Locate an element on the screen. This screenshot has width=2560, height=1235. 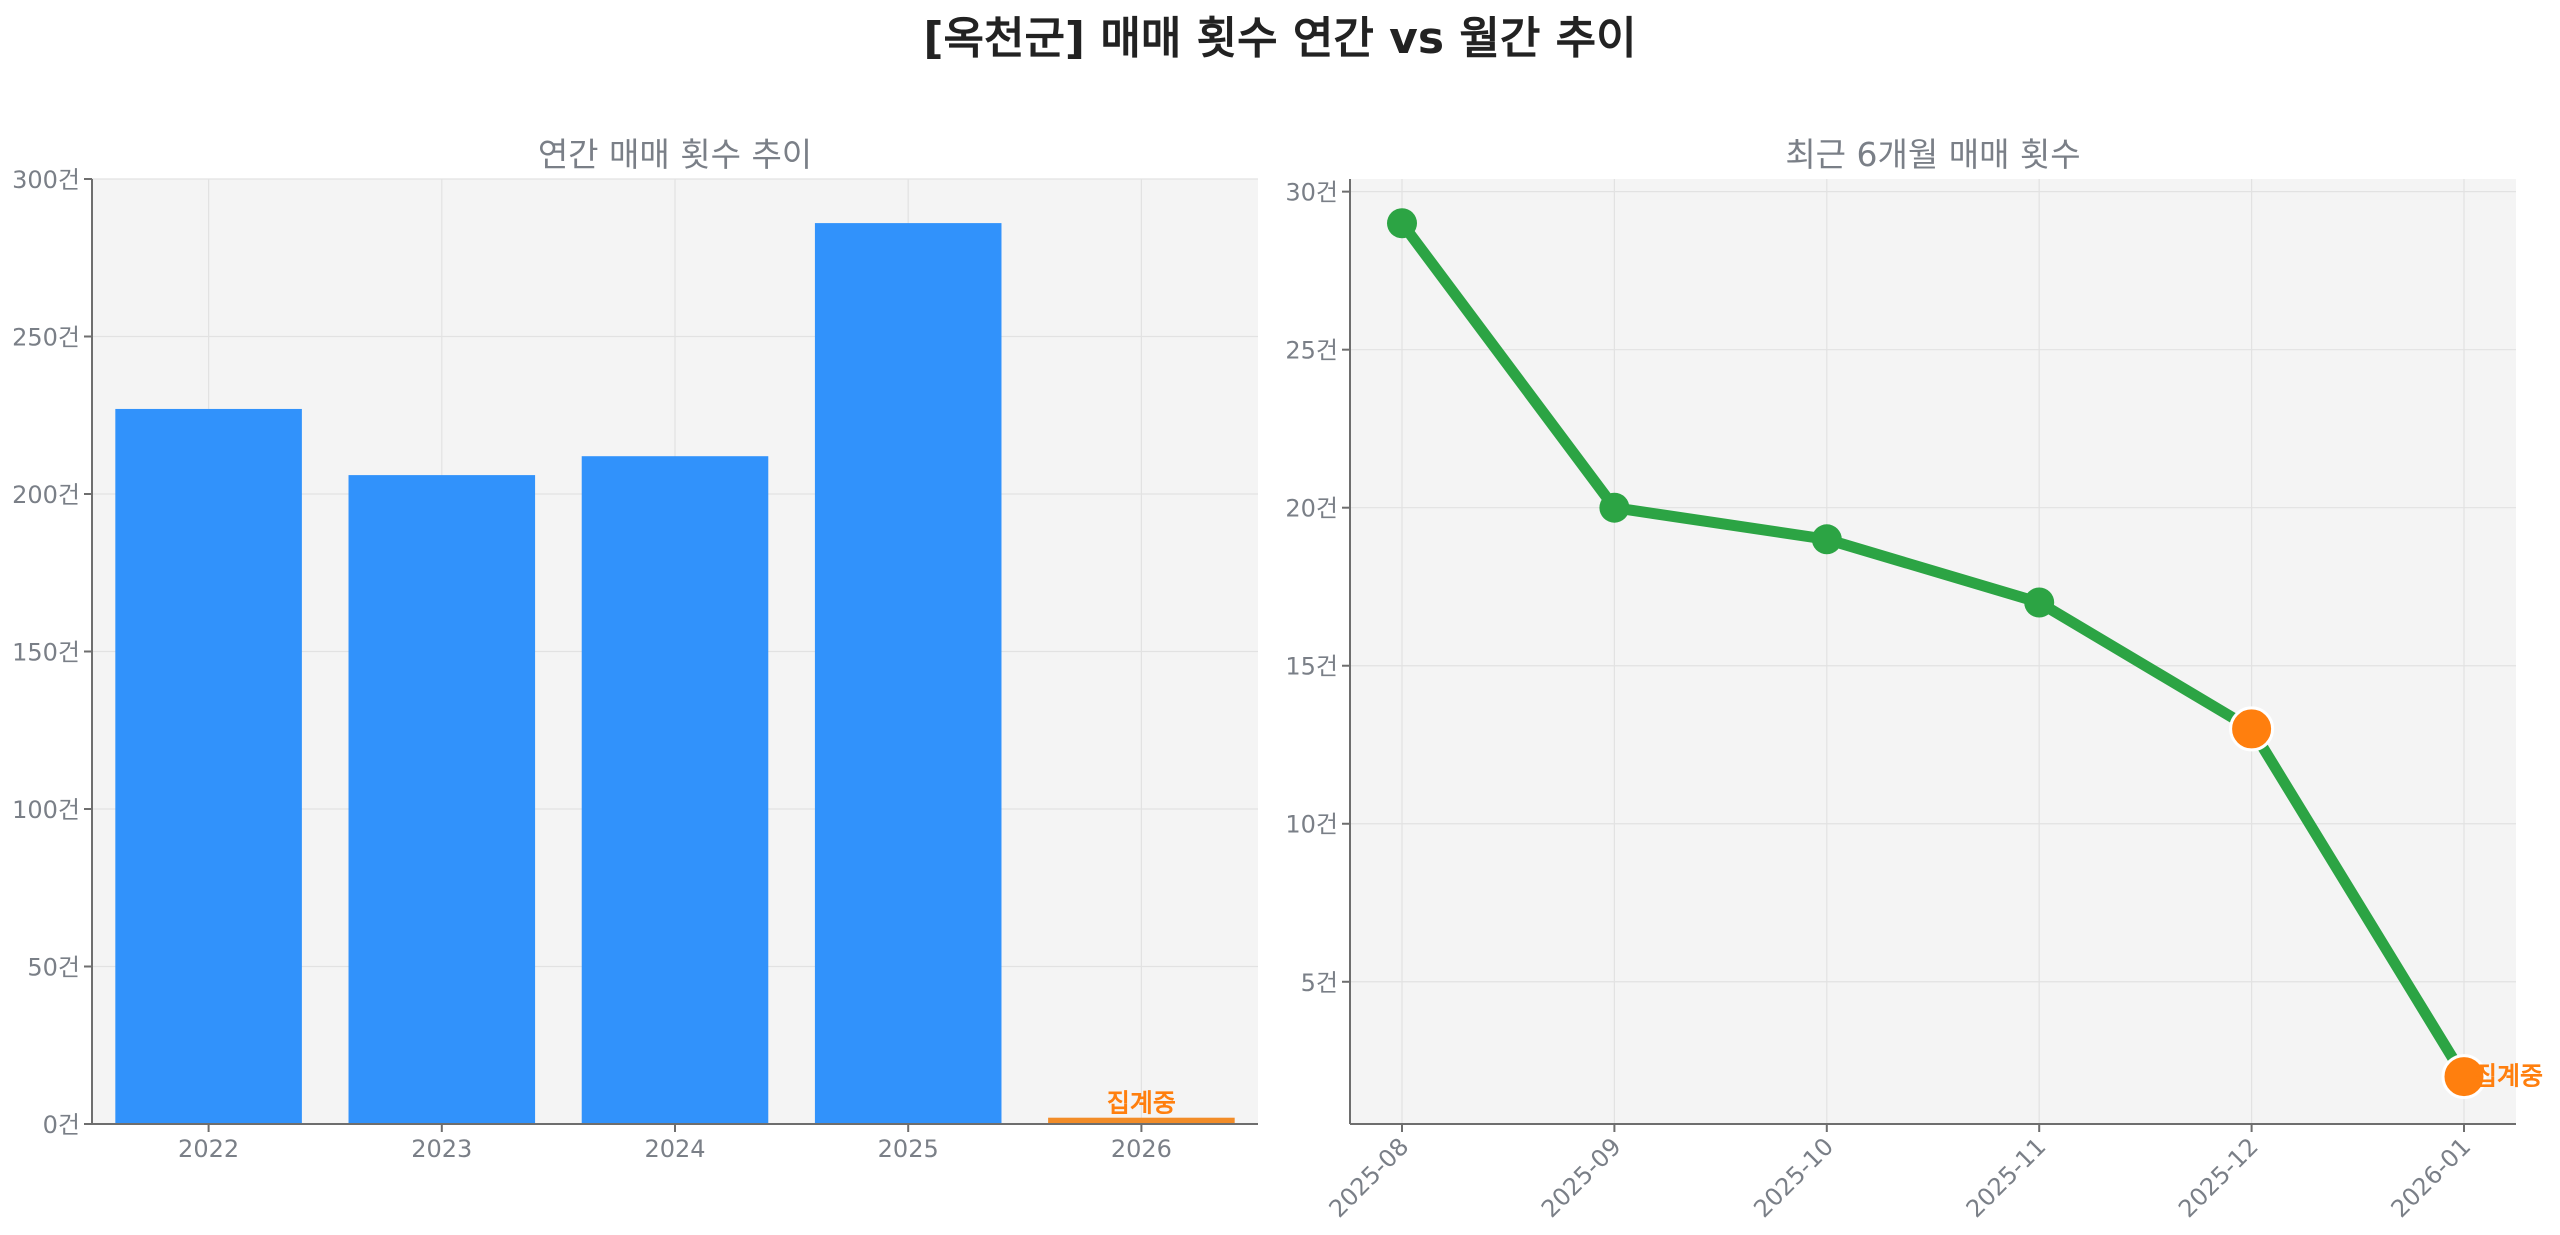
x-tick-label: 2026 is located at coordinates (1141, 1149).